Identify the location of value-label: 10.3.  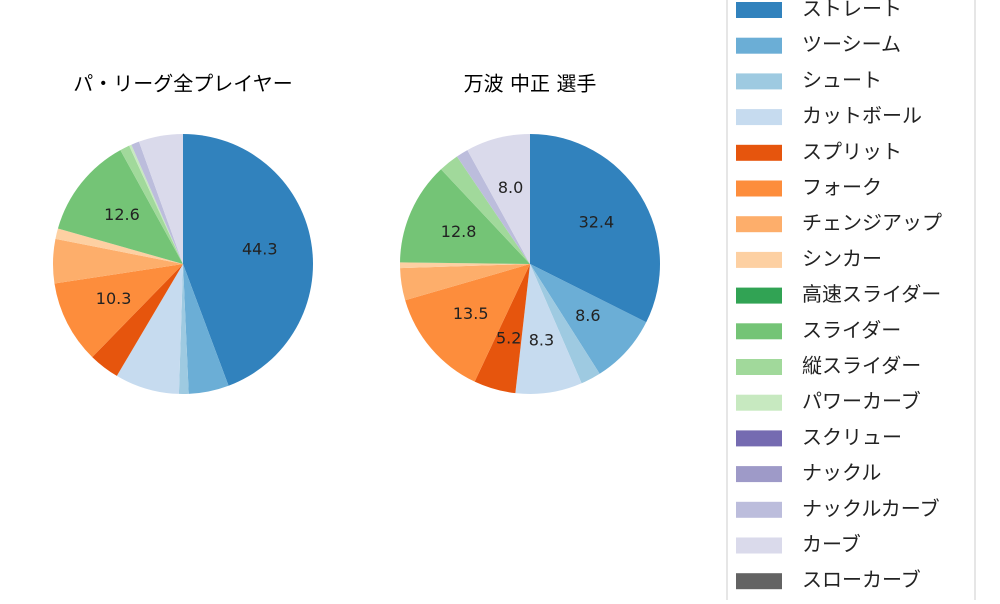
(114, 298).